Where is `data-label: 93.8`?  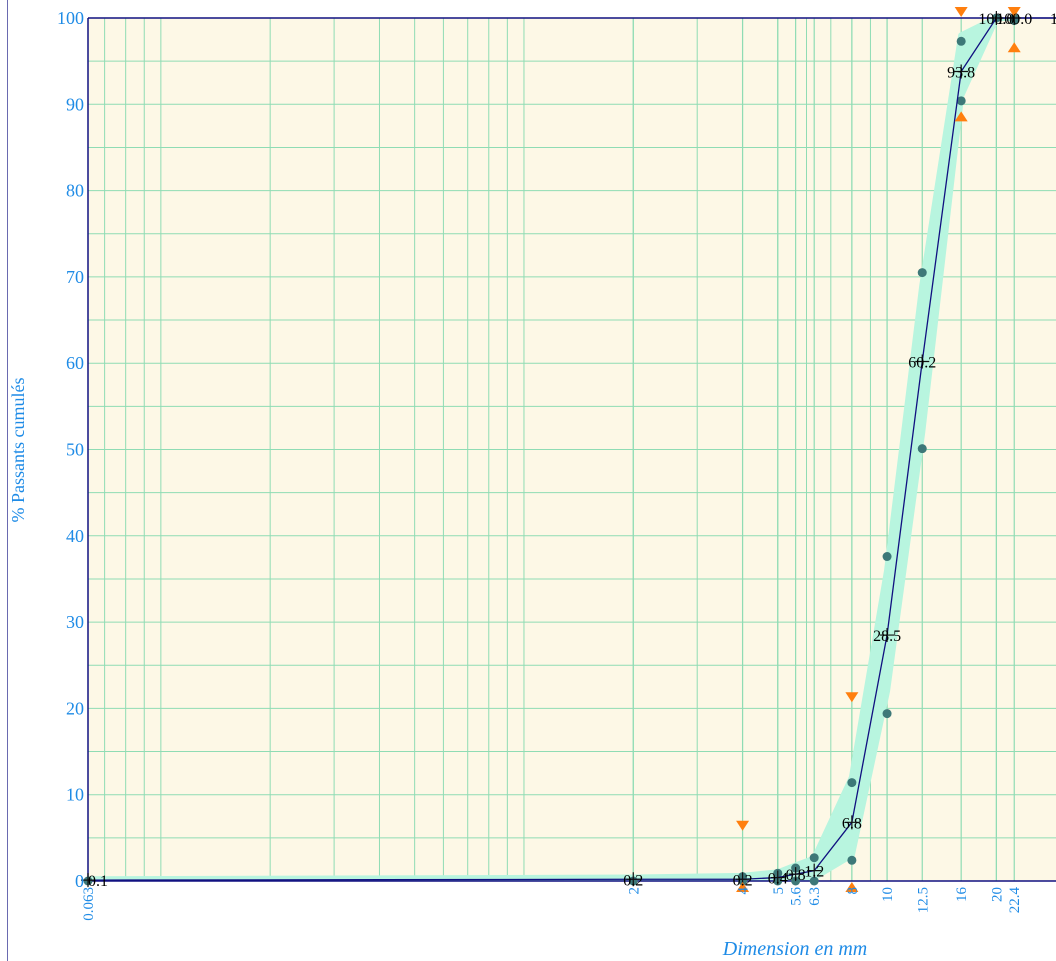 data-label: 93.8 is located at coordinates (961, 73).